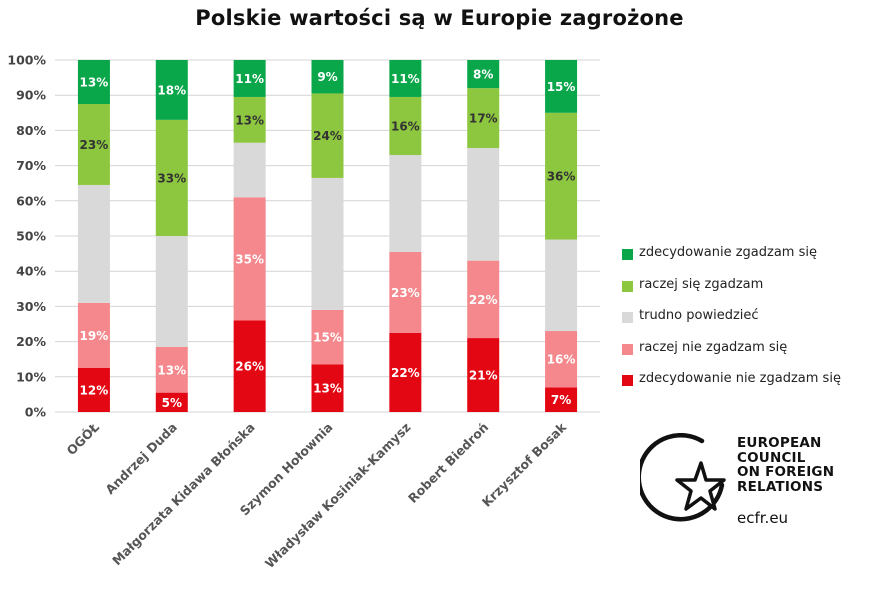  I want to click on legend-item: zdecydowanie nie zgadzam się, so click(731, 387).